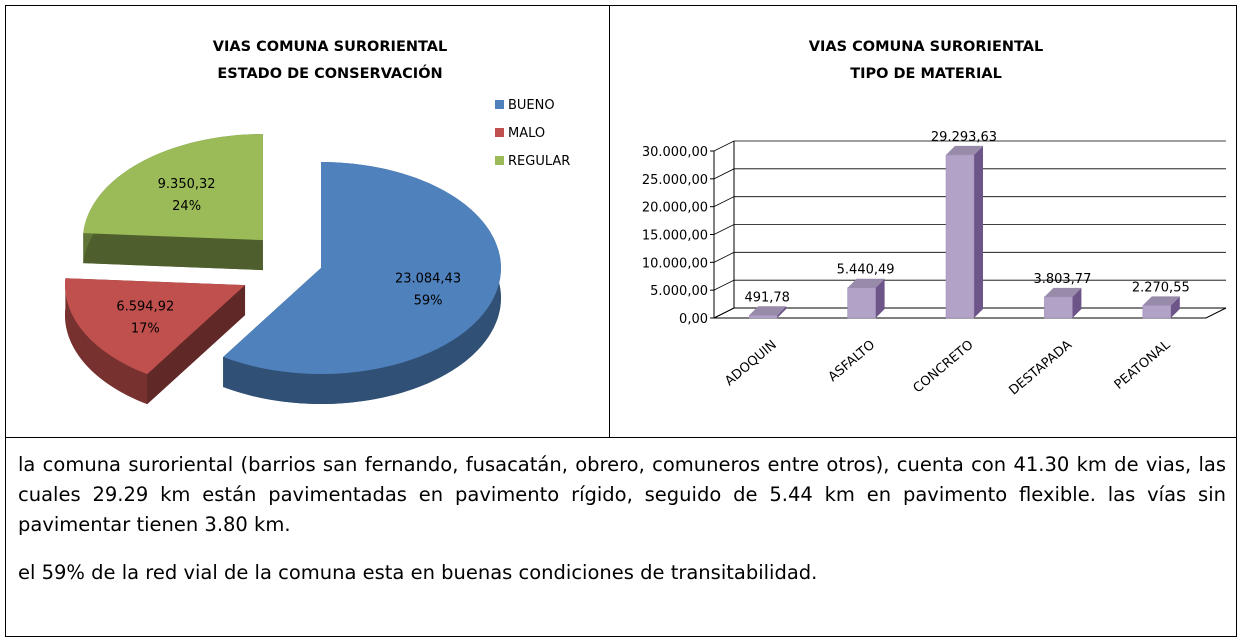 This screenshot has height=643, width=1241. Describe the element at coordinates (964, 137) in the screenshot. I see `data-label: 29.293,63` at that location.